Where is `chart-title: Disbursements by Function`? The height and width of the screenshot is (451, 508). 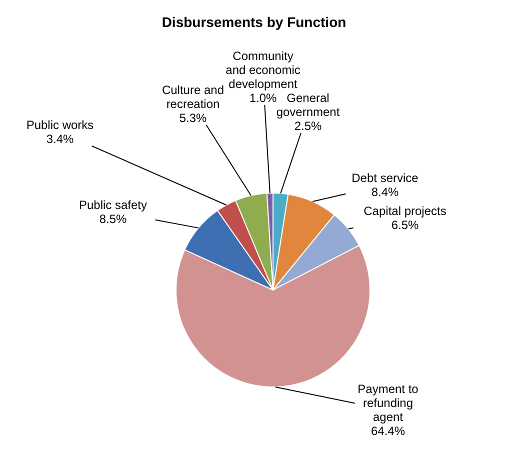
chart-title: Disbursements by Function is located at coordinates (254, 22).